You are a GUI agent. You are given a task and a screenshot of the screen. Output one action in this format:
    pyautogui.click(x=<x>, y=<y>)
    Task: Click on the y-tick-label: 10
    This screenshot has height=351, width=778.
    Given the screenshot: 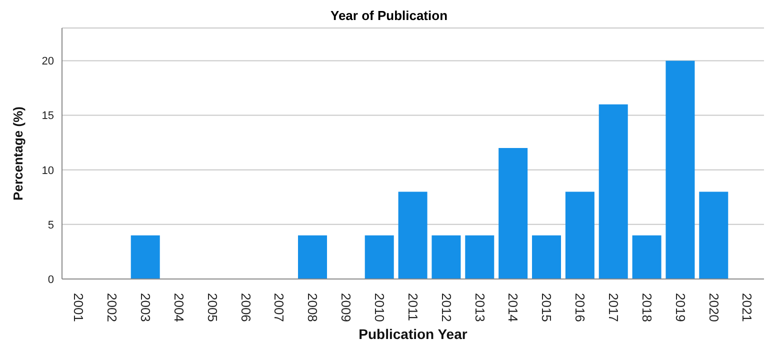 What is the action you would take?
    pyautogui.click(x=48, y=170)
    